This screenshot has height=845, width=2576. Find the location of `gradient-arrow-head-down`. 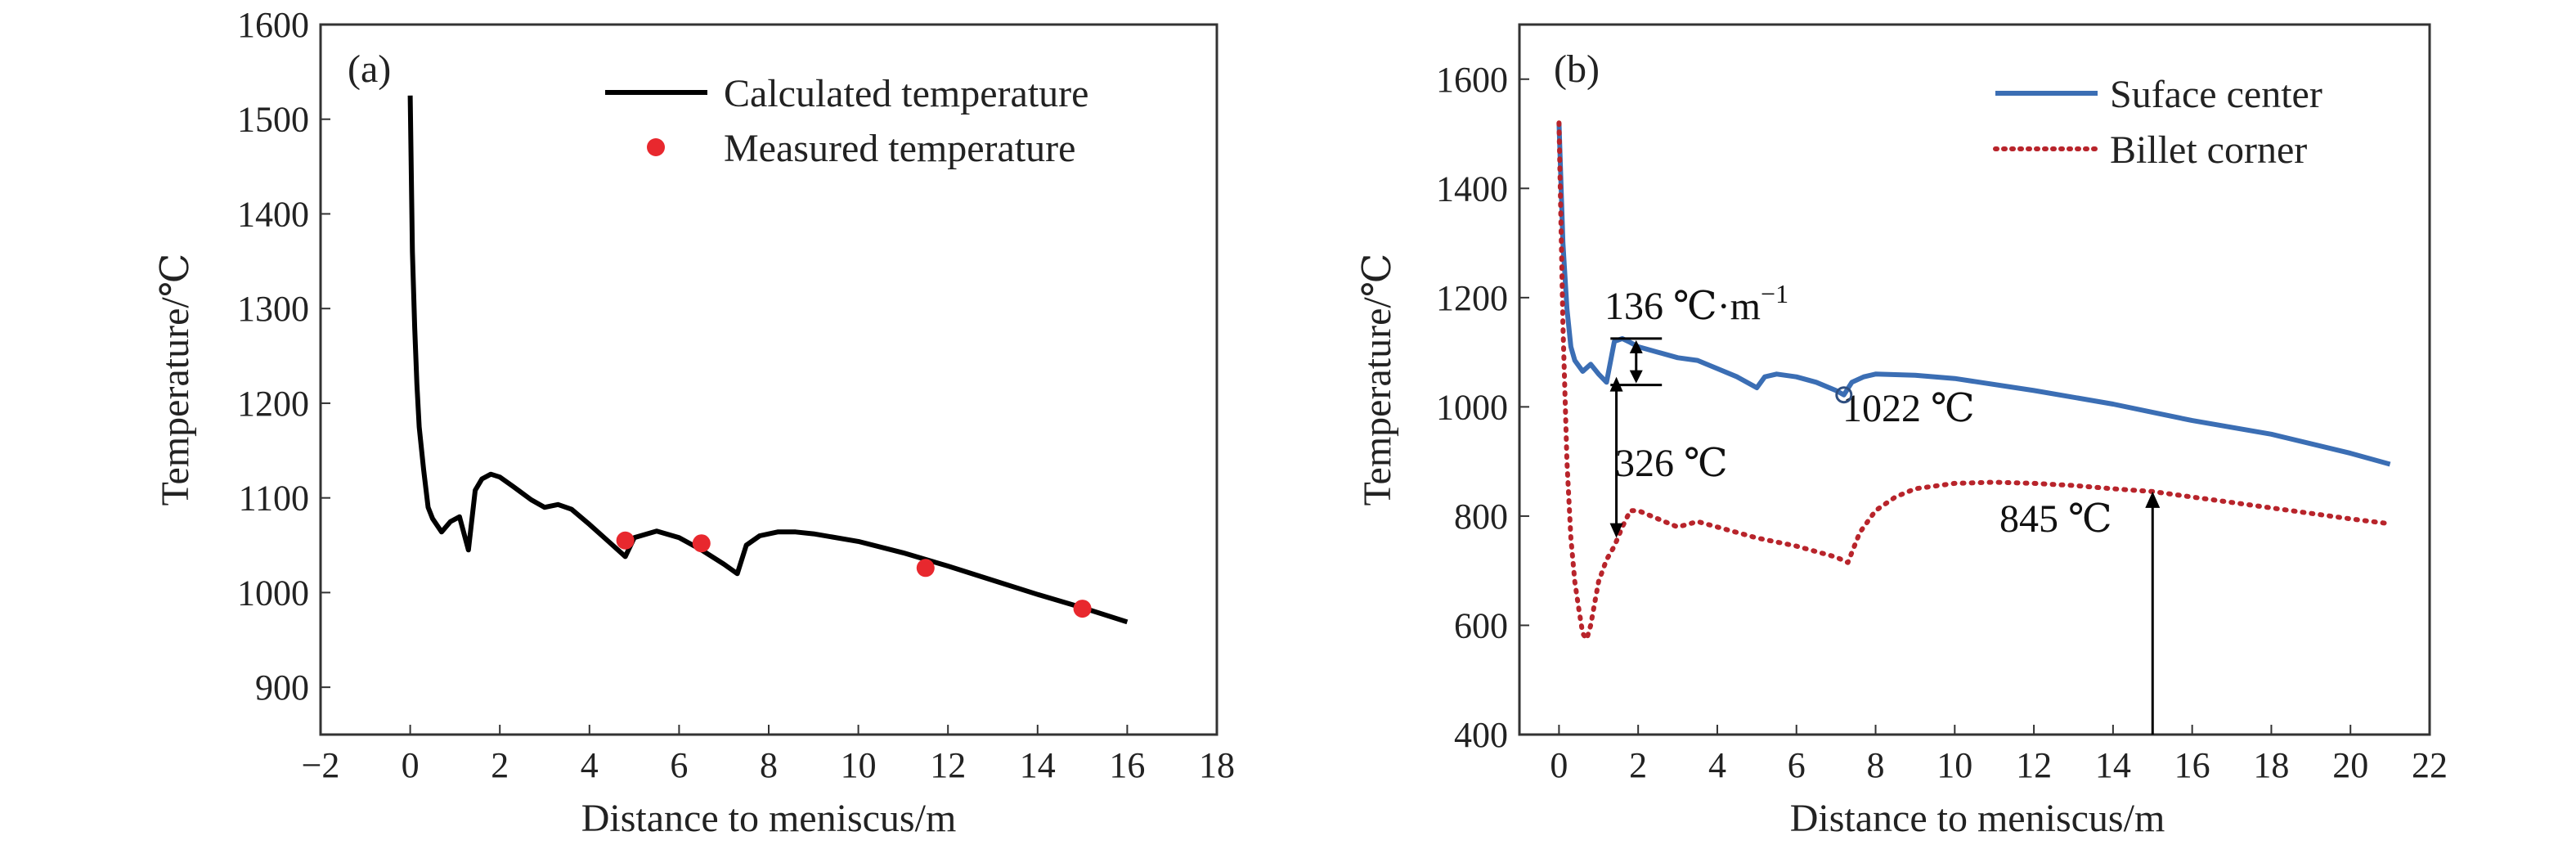

gradient-arrow-head-down is located at coordinates (1636, 377).